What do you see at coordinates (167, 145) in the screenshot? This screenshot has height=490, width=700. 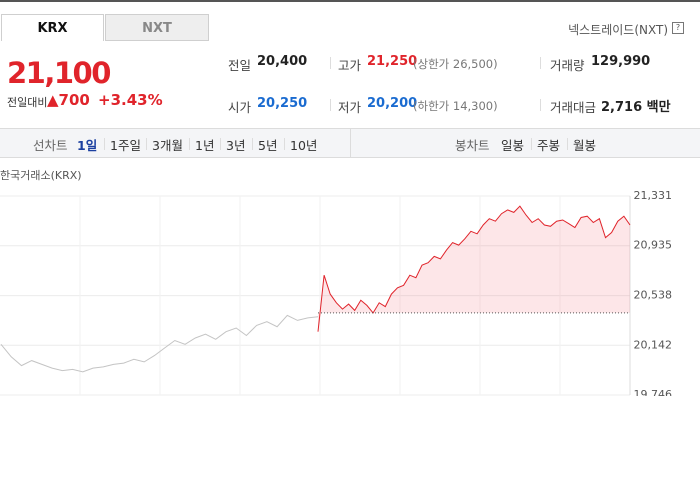 I see `period-tab: 3개월` at bounding box center [167, 145].